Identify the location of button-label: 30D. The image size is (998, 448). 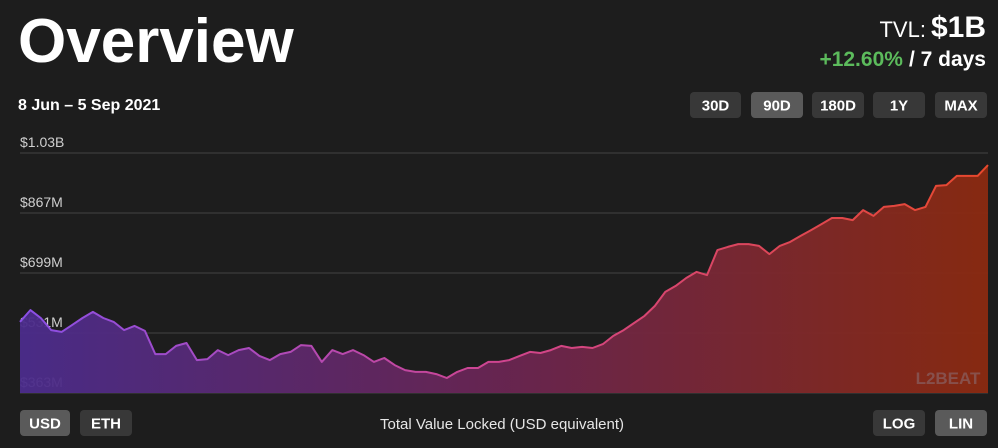
(716, 106).